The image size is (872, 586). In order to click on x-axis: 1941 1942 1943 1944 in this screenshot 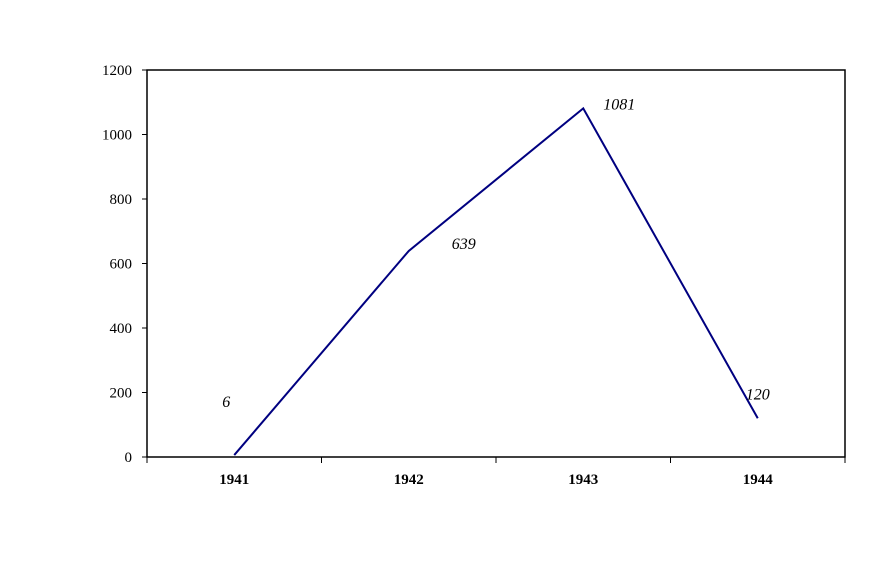, I will do `click(496, 472)`.